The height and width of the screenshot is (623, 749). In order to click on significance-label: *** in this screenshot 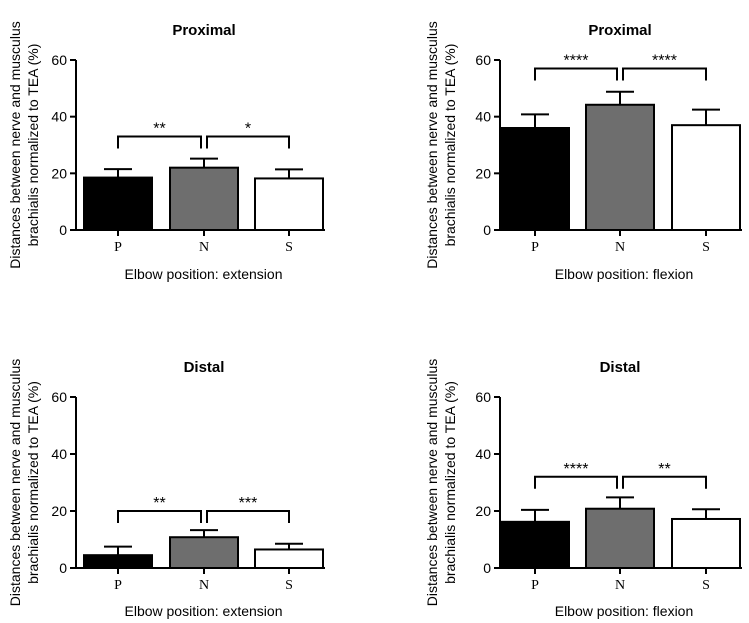, I will do `click(248, 503)`.